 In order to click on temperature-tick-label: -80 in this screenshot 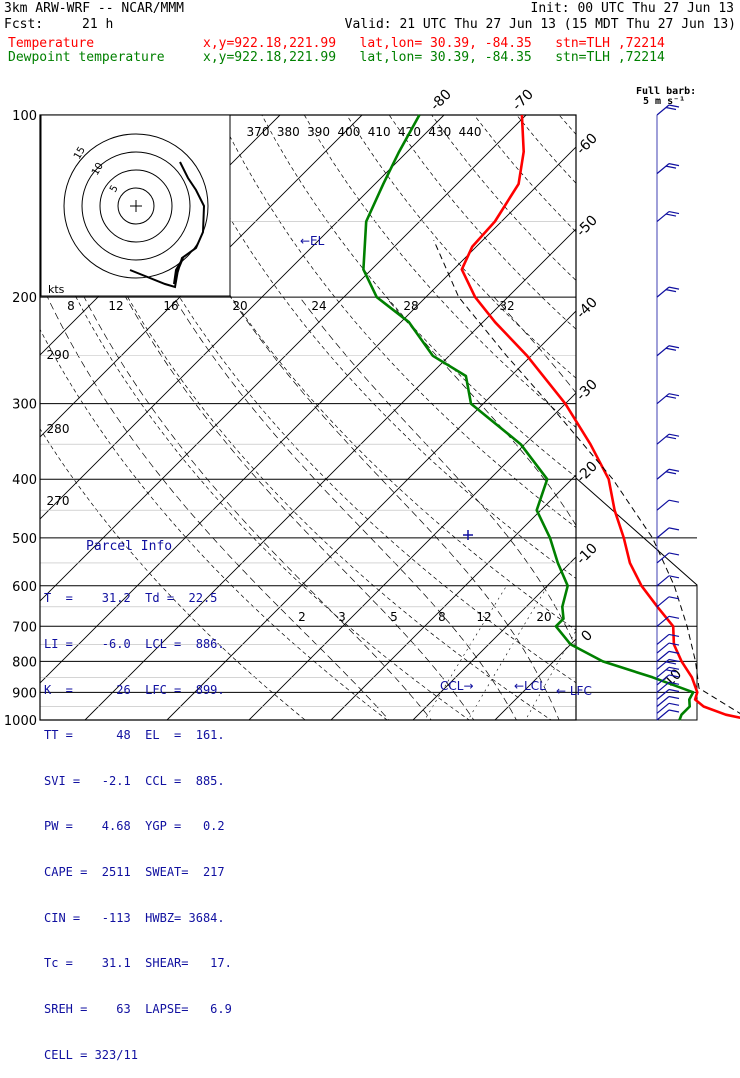, I will do `click(440, 99)`.